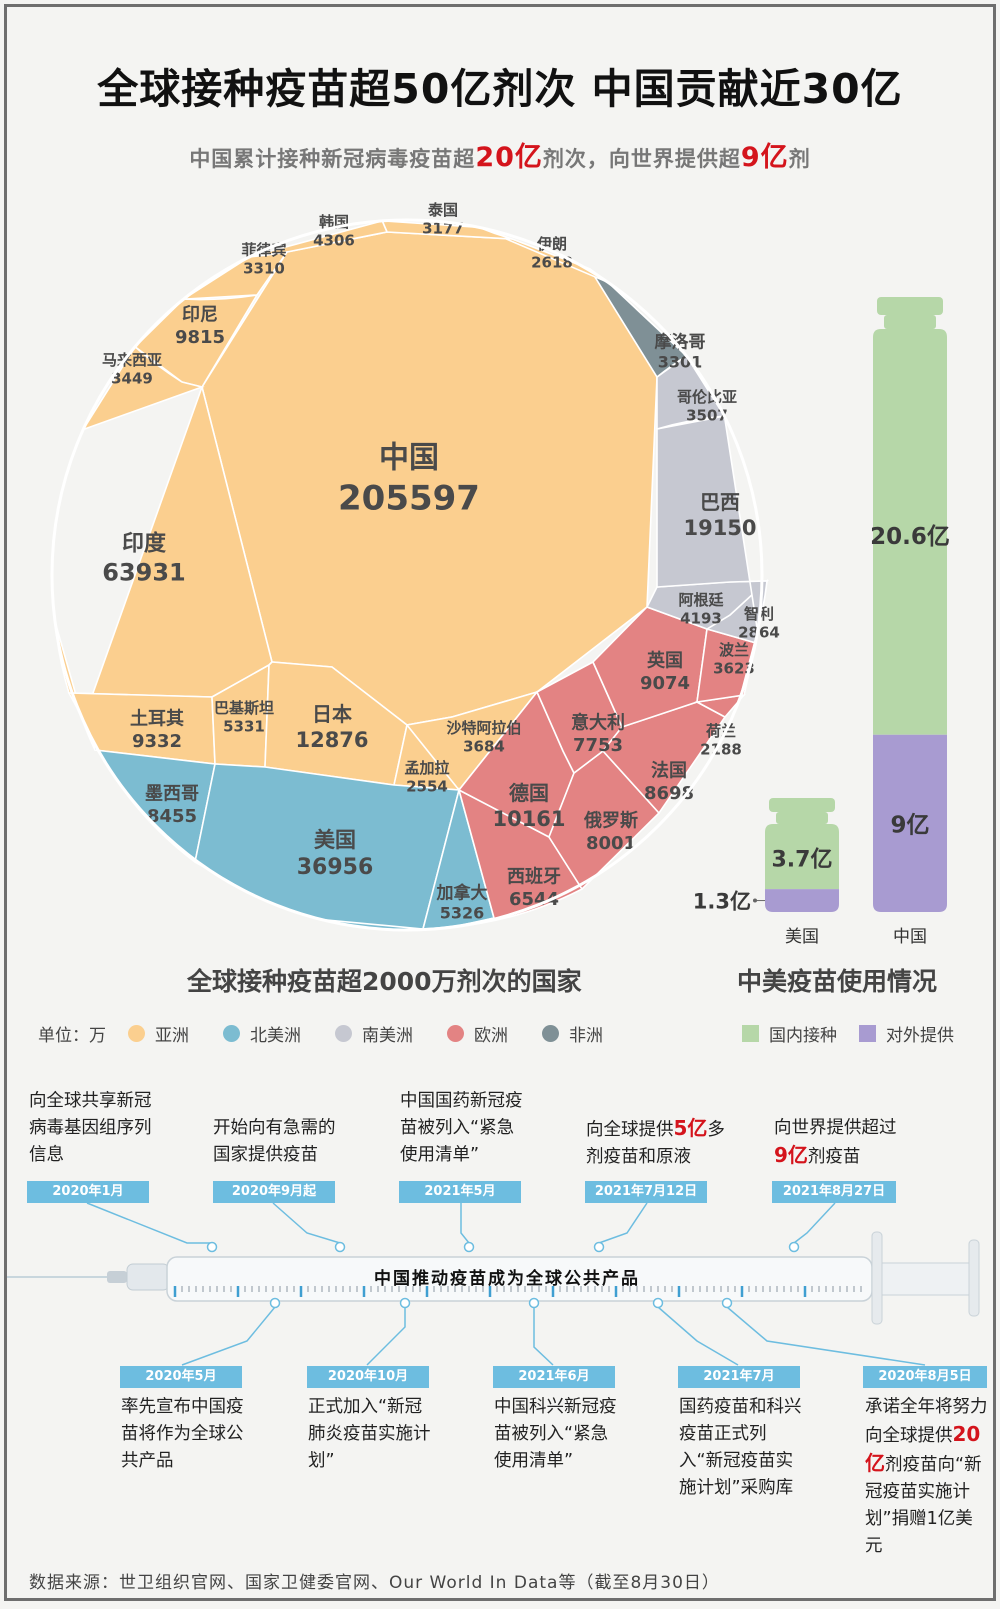  Describe the element at coordinates (334, 241) in the screenshot. I see `cell-label-value: 4306` at that location.